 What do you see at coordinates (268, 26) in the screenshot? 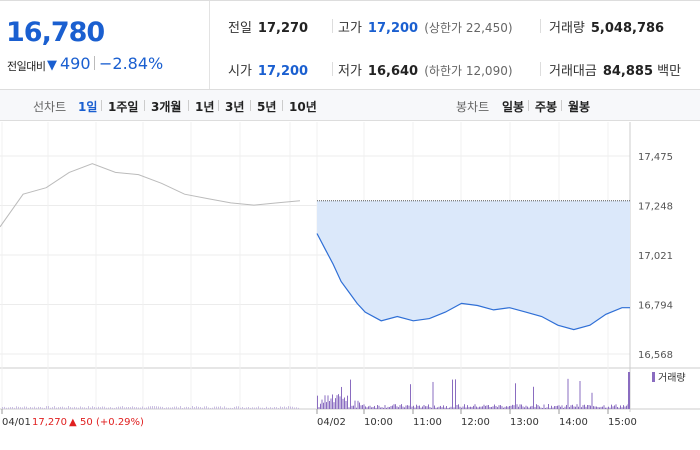
I see `prev-close: 전일 17,270` at bounding box center [268, 26].